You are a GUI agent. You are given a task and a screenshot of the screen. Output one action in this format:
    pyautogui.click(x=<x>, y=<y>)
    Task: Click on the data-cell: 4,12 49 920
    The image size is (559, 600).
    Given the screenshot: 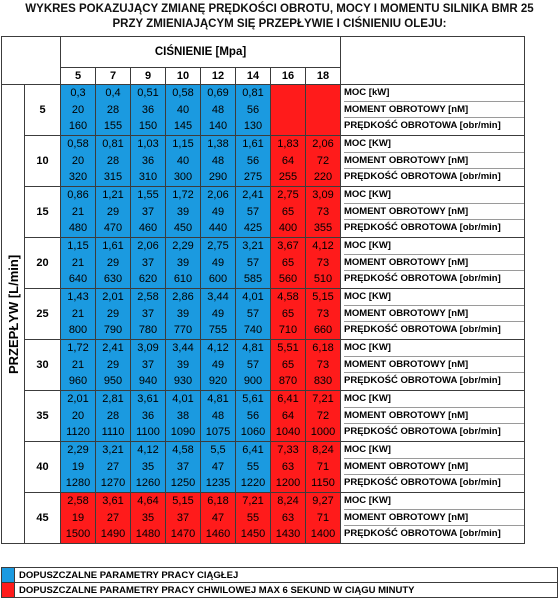 What is the action you would take?
    pyautogui.click(x=218, y=365)
    